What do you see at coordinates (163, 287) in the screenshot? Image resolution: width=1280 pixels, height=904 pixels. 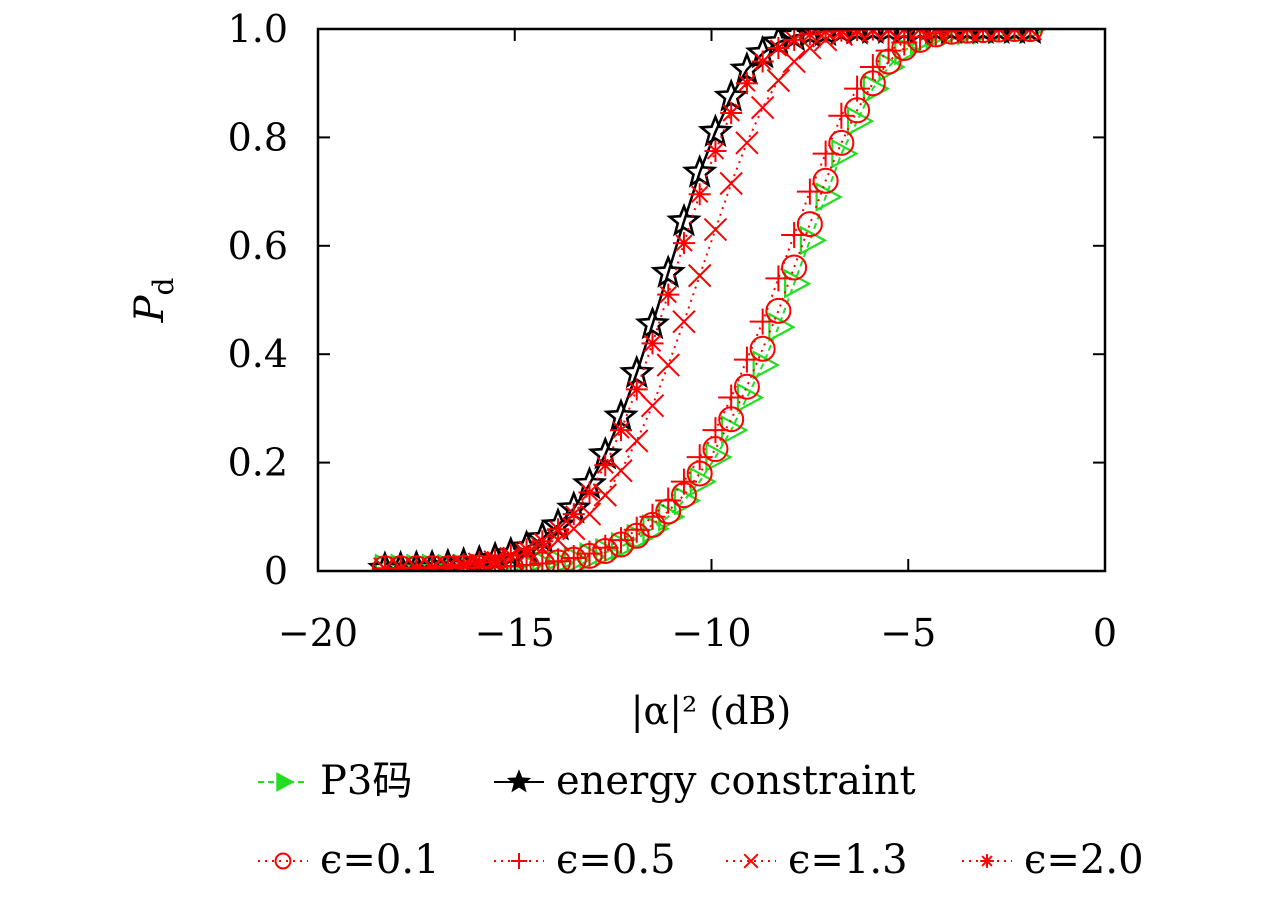 I see `y-axis-title-sub: d` at bounding box center [163, 287].